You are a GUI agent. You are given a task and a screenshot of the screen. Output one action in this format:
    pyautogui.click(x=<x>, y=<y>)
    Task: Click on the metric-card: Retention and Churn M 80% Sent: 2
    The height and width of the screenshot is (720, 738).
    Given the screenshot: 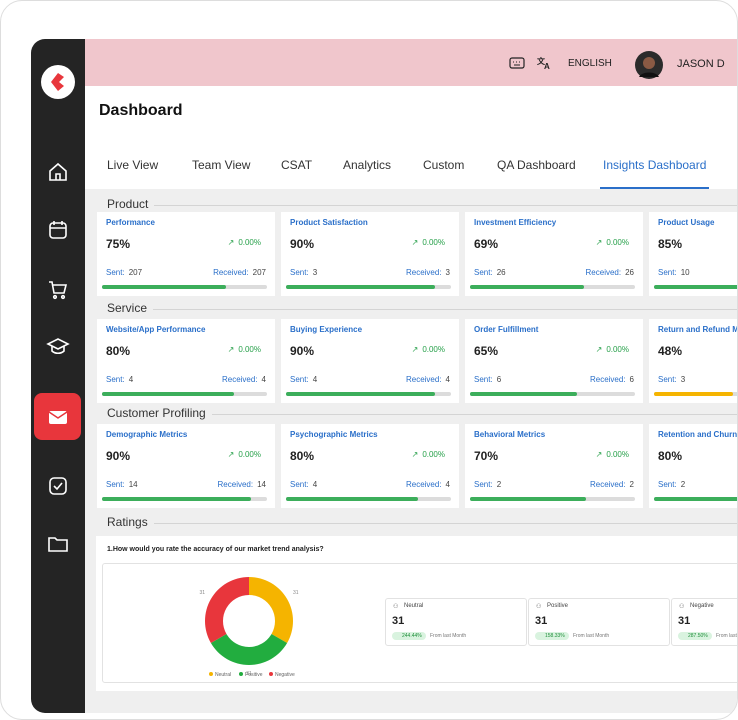 What is the action you would take?
    pyautogui.click(x=693, y=466)
    